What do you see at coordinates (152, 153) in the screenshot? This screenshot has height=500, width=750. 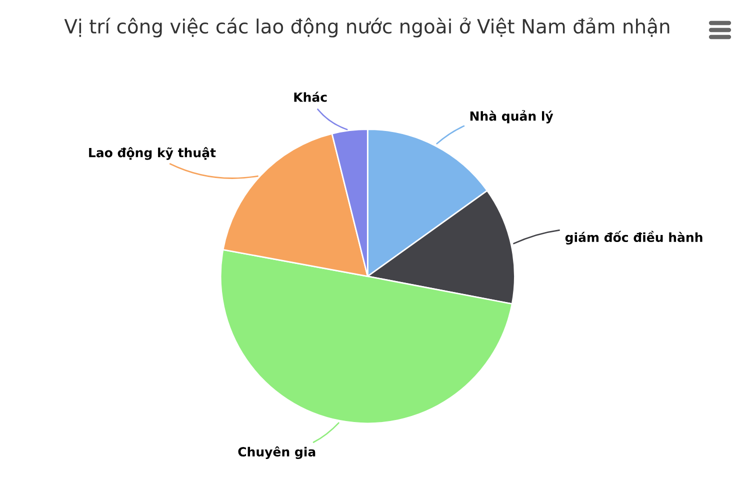 I see `slice-label: Lao động kỹ thuật` at bounding box center [152, 153].